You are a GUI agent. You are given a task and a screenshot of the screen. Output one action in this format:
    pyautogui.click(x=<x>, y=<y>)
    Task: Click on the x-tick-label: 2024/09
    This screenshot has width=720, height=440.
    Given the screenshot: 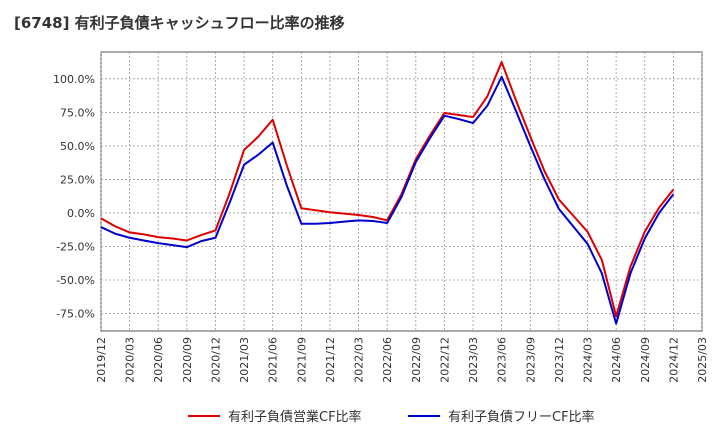 What is the action you would take?
    pyautogui.click(x=645, y=360)
    